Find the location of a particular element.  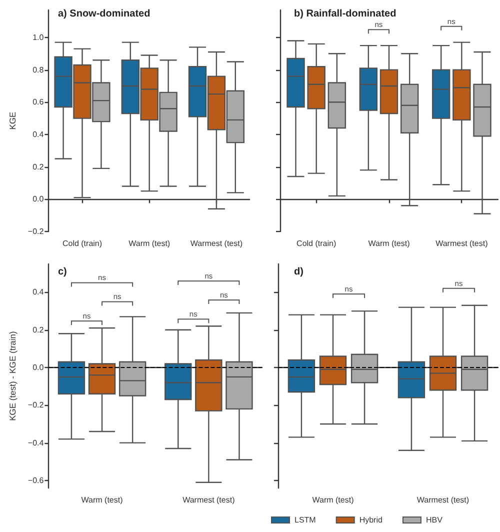

chart-title: c) is located at coordinates (62, 272).